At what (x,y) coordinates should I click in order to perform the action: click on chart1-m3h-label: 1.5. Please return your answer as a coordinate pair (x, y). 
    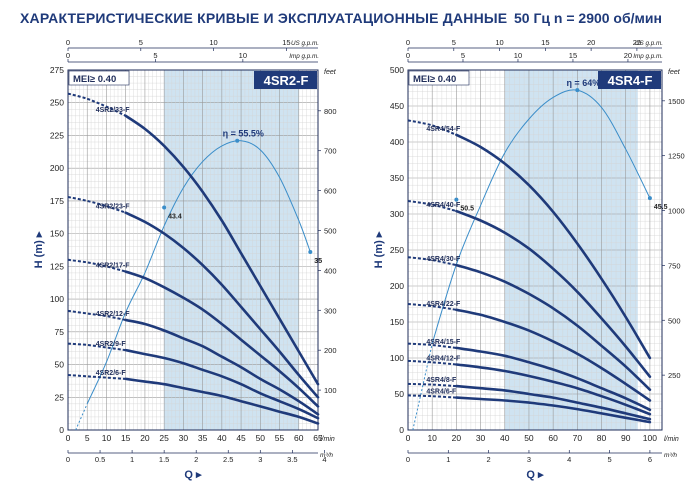
    Looking at the image, I should click on (164, 459).